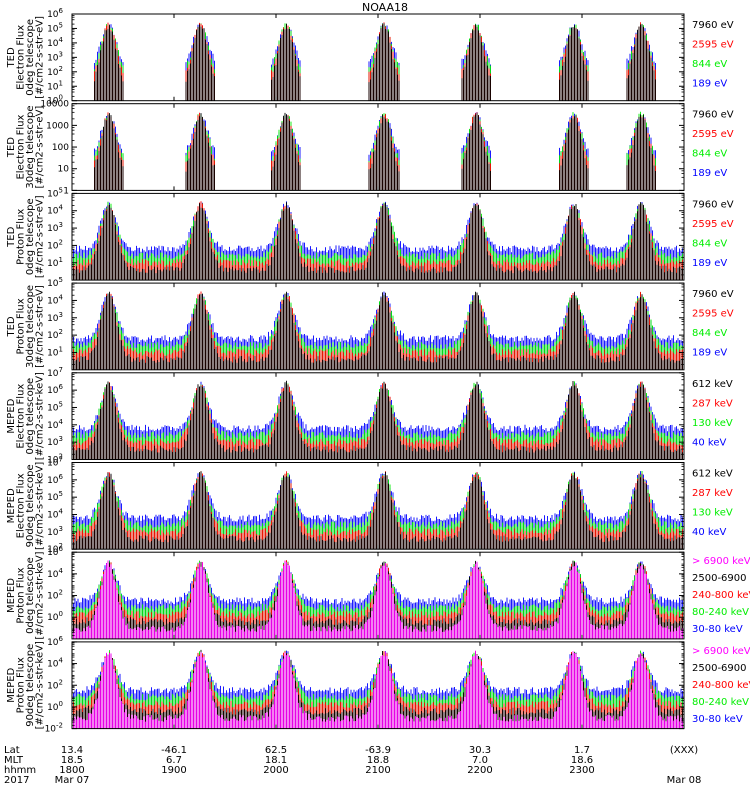 This screenshot has height=800, width=750. What do you see at coordinates (21, 505) in the screenshot?
I see `panel-6-ylabel-line: Electron Flux` at bounding box center [21, 505].